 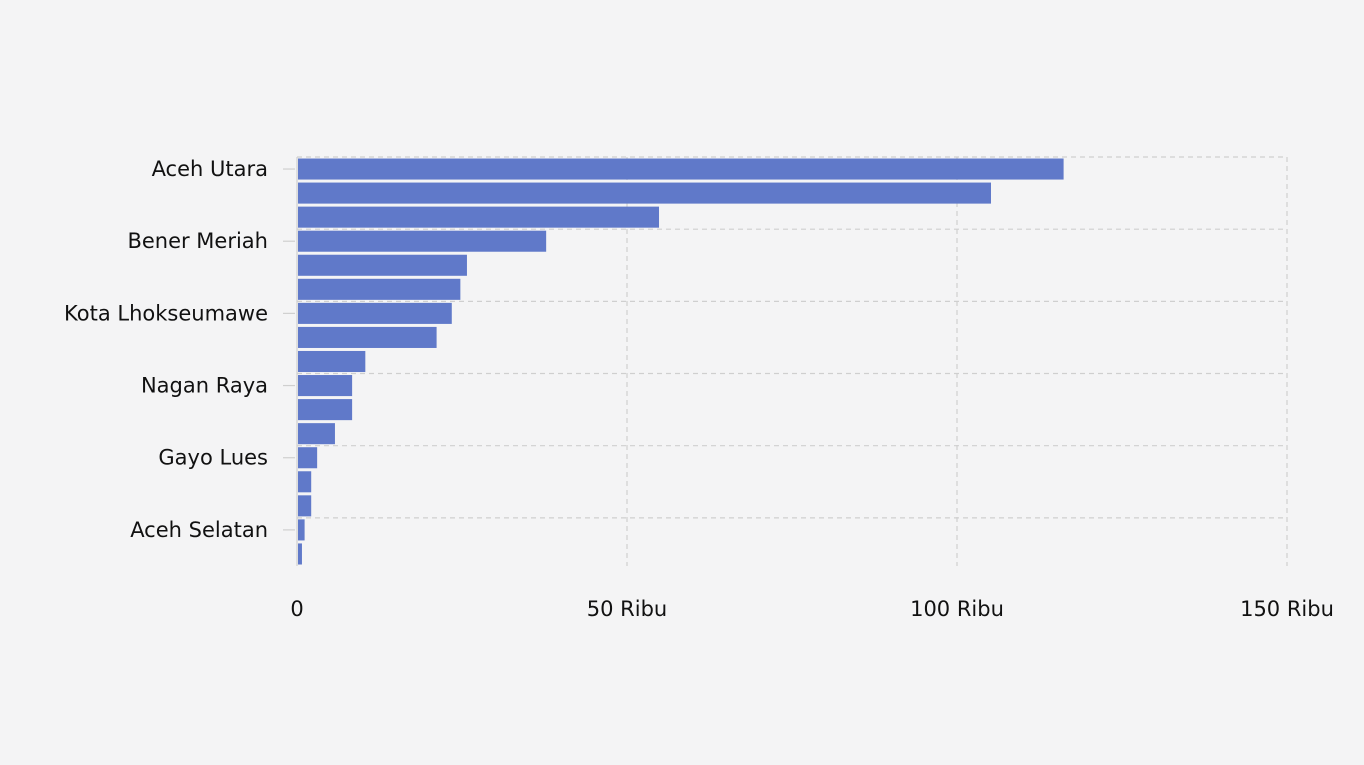 I want to click on y-tick-label: Aceh Utara, so click(x=210, y=169).